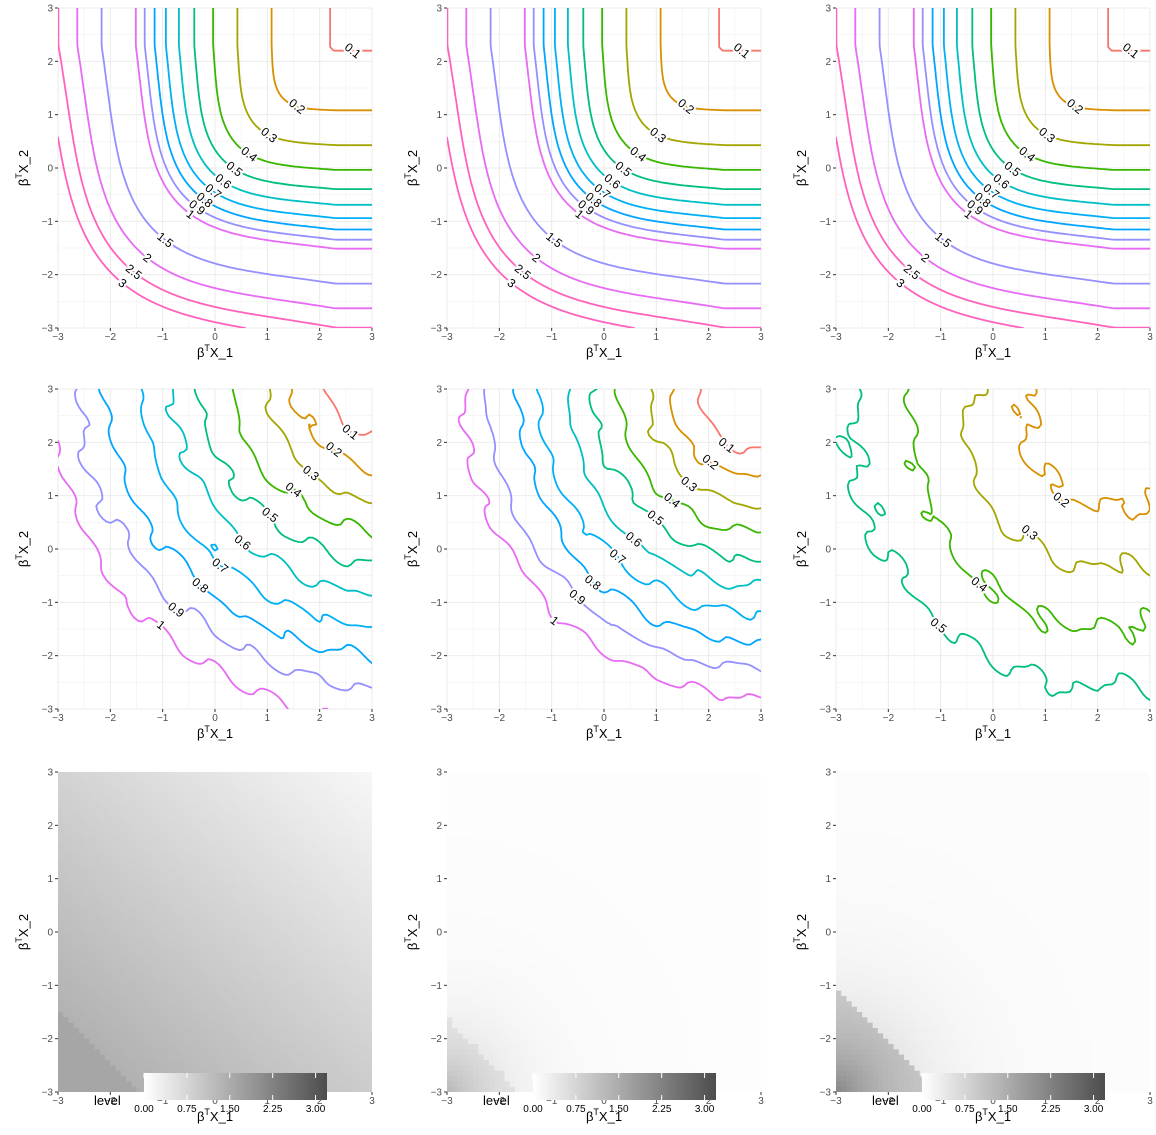 The height and width of the screenshot is (1135, 1156). What do you see at coordinates (48, 986) in the screenshot?
I see `y-tick-label: −1` at bounding box center [48, 986].